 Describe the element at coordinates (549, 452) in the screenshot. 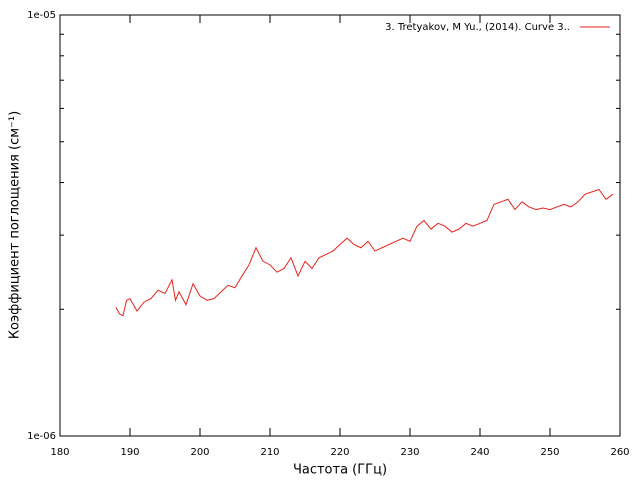

I see `x-tick-label: 250` at that location.